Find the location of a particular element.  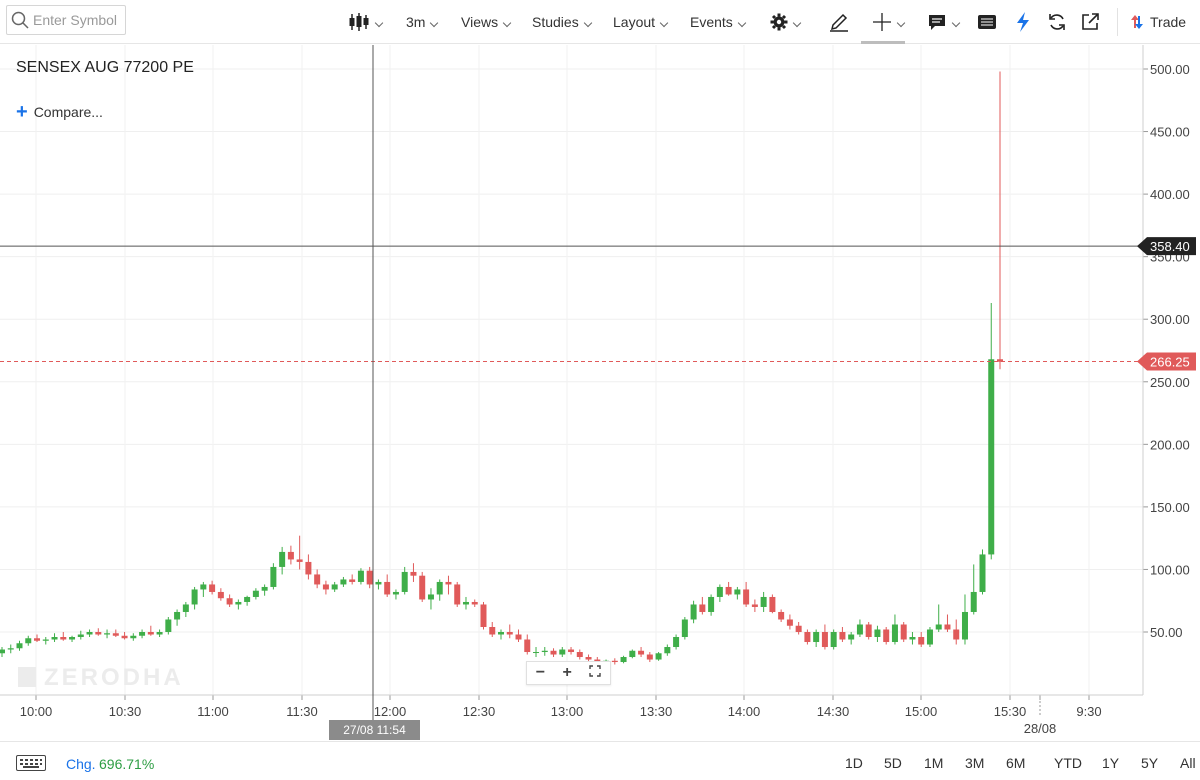

keyboard-icon is located at coordinates (31, 763).